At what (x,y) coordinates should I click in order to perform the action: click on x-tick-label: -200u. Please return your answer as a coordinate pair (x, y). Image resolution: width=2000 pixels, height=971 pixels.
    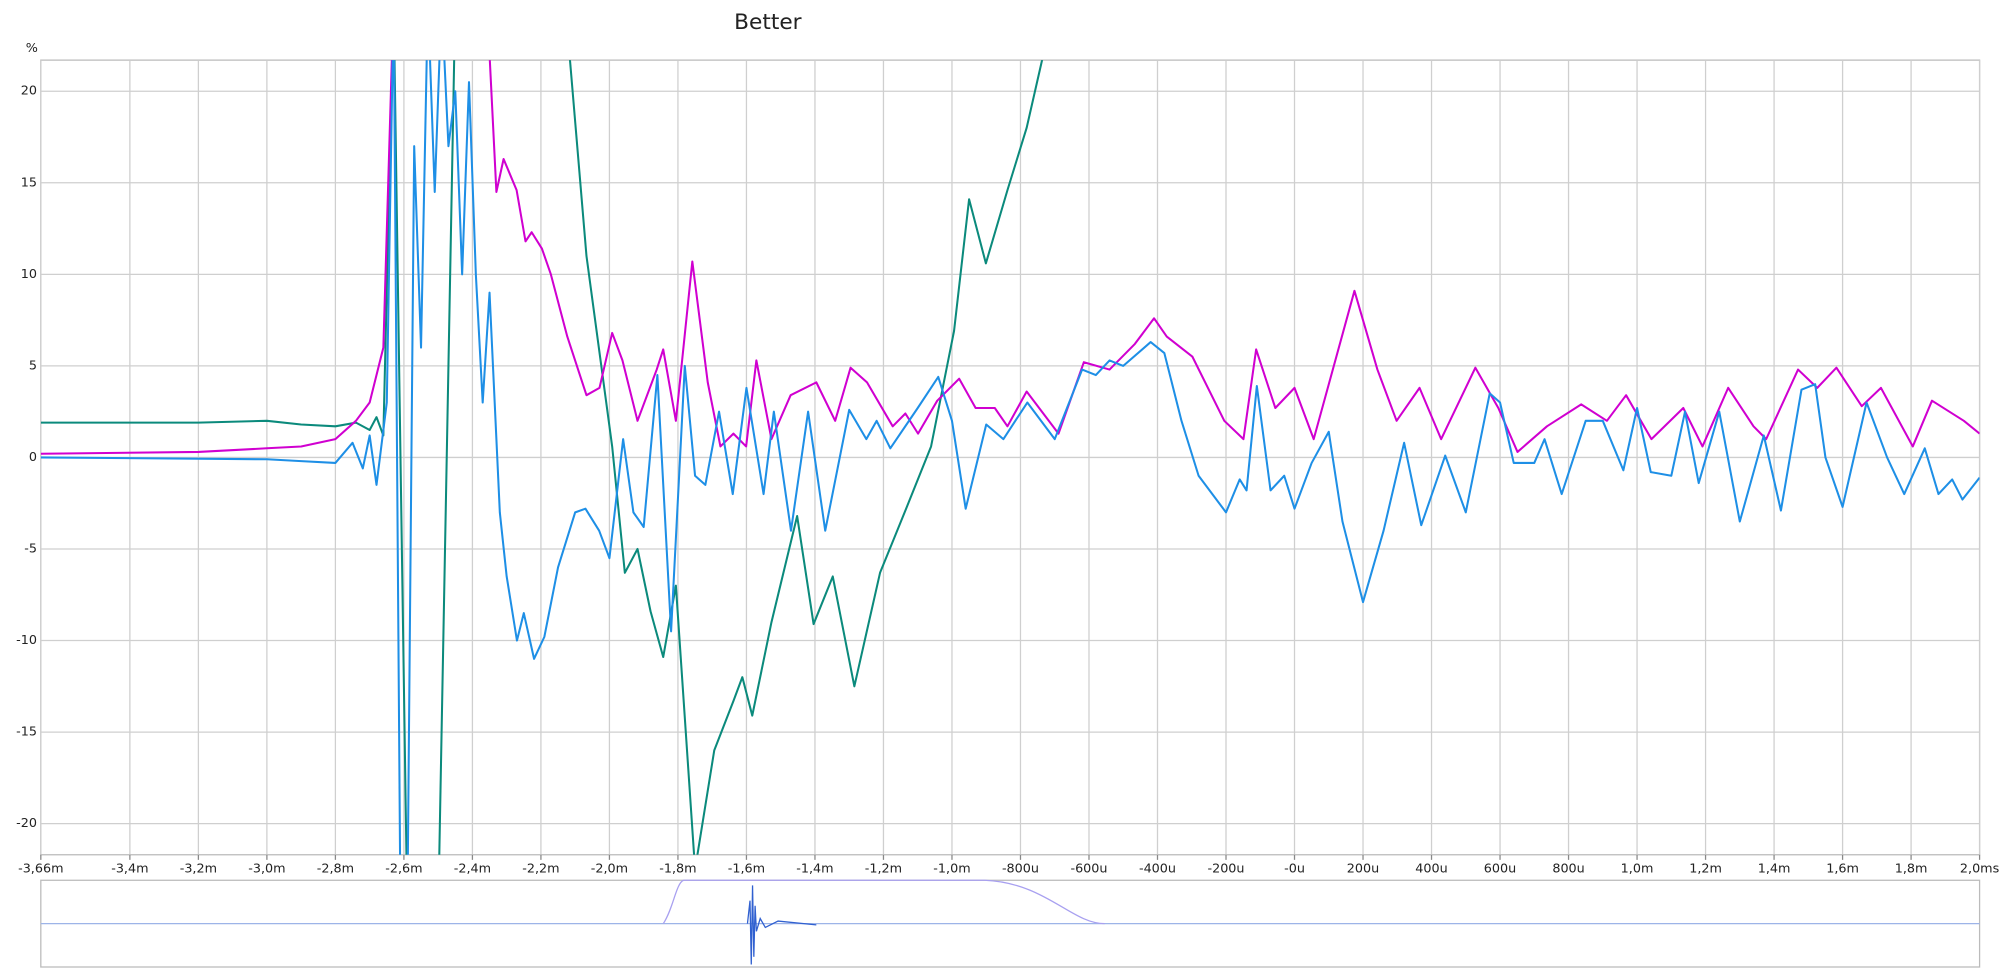
    Looking at the image, I should click on (1225, 868).